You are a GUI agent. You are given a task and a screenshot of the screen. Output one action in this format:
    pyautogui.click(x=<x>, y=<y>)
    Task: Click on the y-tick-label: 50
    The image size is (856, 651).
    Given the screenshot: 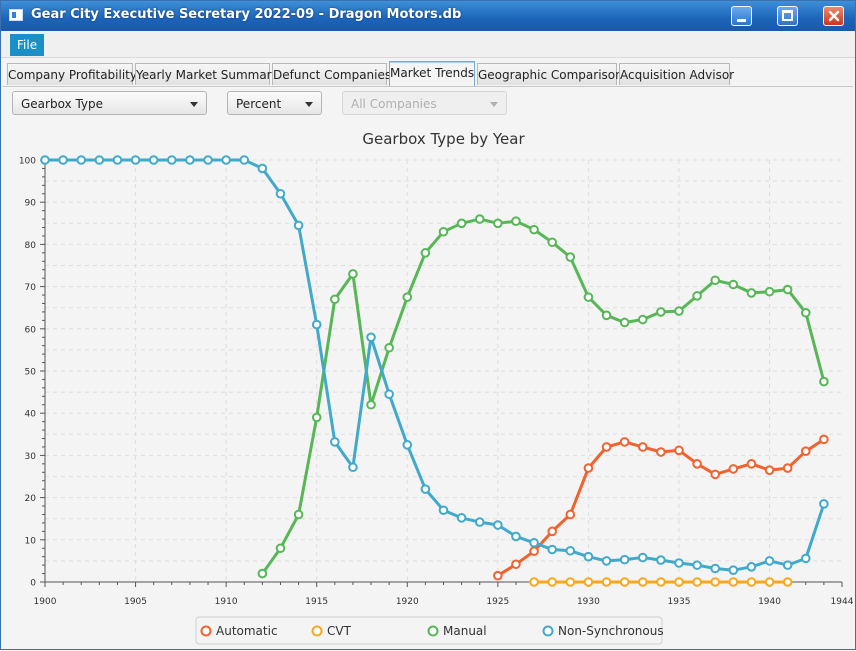 What is the action you would take?
    pyautogui.click(x=31, y=373)
    